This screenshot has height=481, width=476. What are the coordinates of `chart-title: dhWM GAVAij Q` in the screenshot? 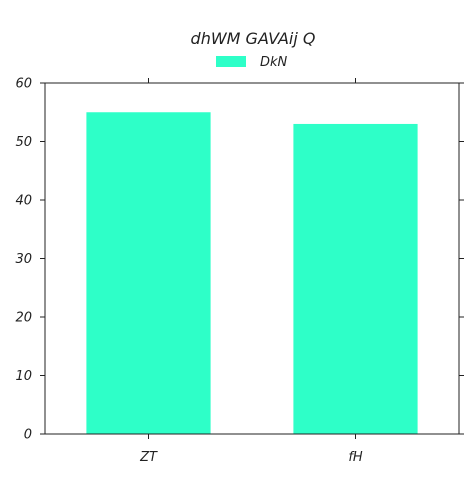 It's located at (253, 38).